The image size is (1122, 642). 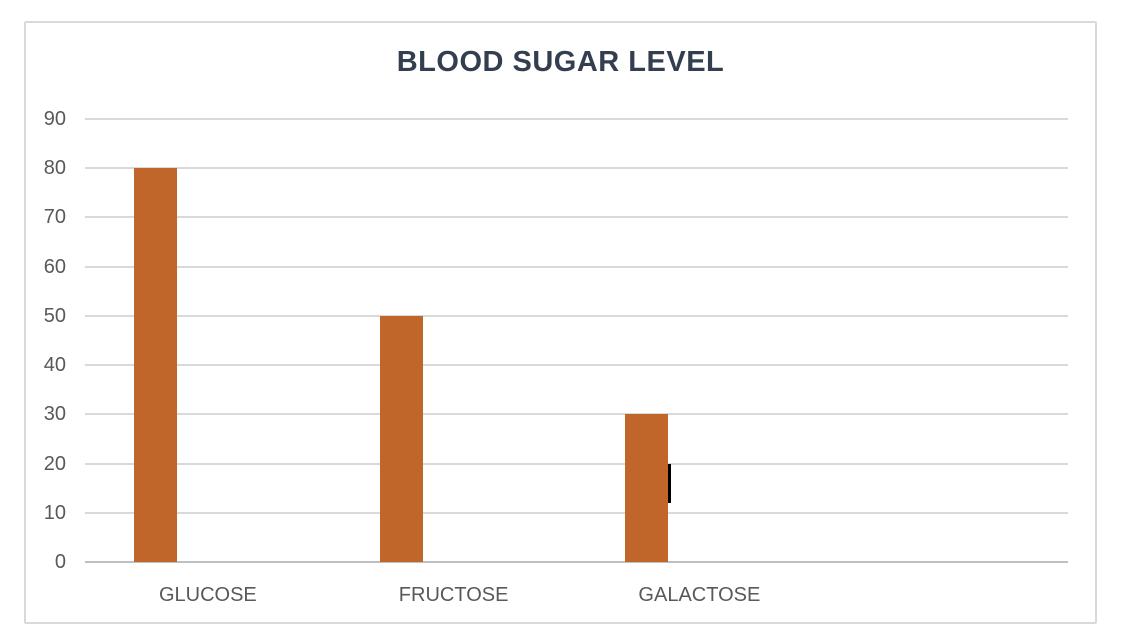 What do you see at coordinates (699, 595) in the screenshot?
I see `category-label-galactose: GALACTOSE` at bounding box center [699, 595].